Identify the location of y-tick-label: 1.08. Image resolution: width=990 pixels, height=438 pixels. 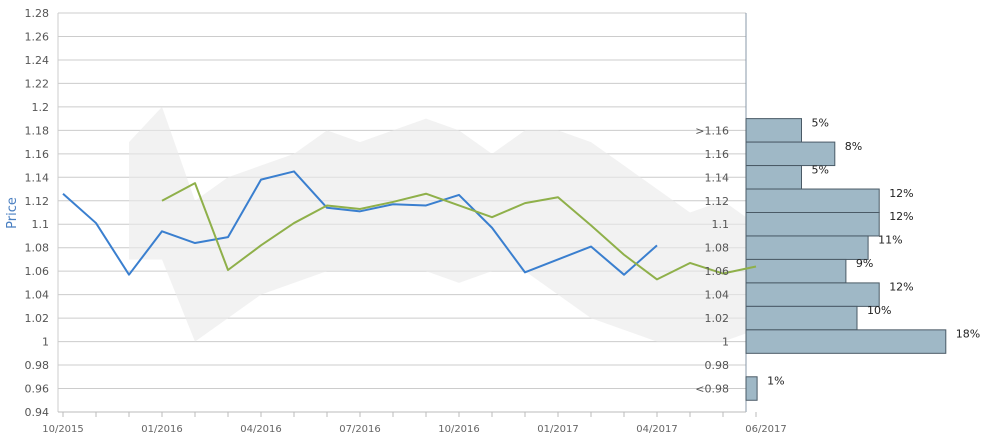
(37, 248).